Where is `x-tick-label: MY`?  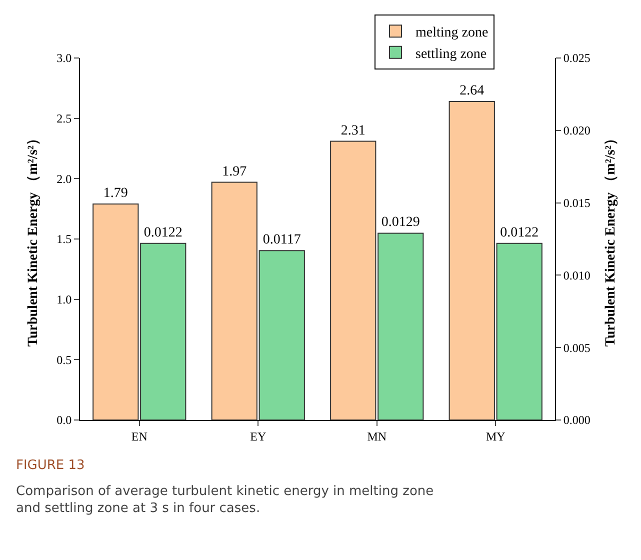
x-tick-label: MY is located at coordinates (496, 436).